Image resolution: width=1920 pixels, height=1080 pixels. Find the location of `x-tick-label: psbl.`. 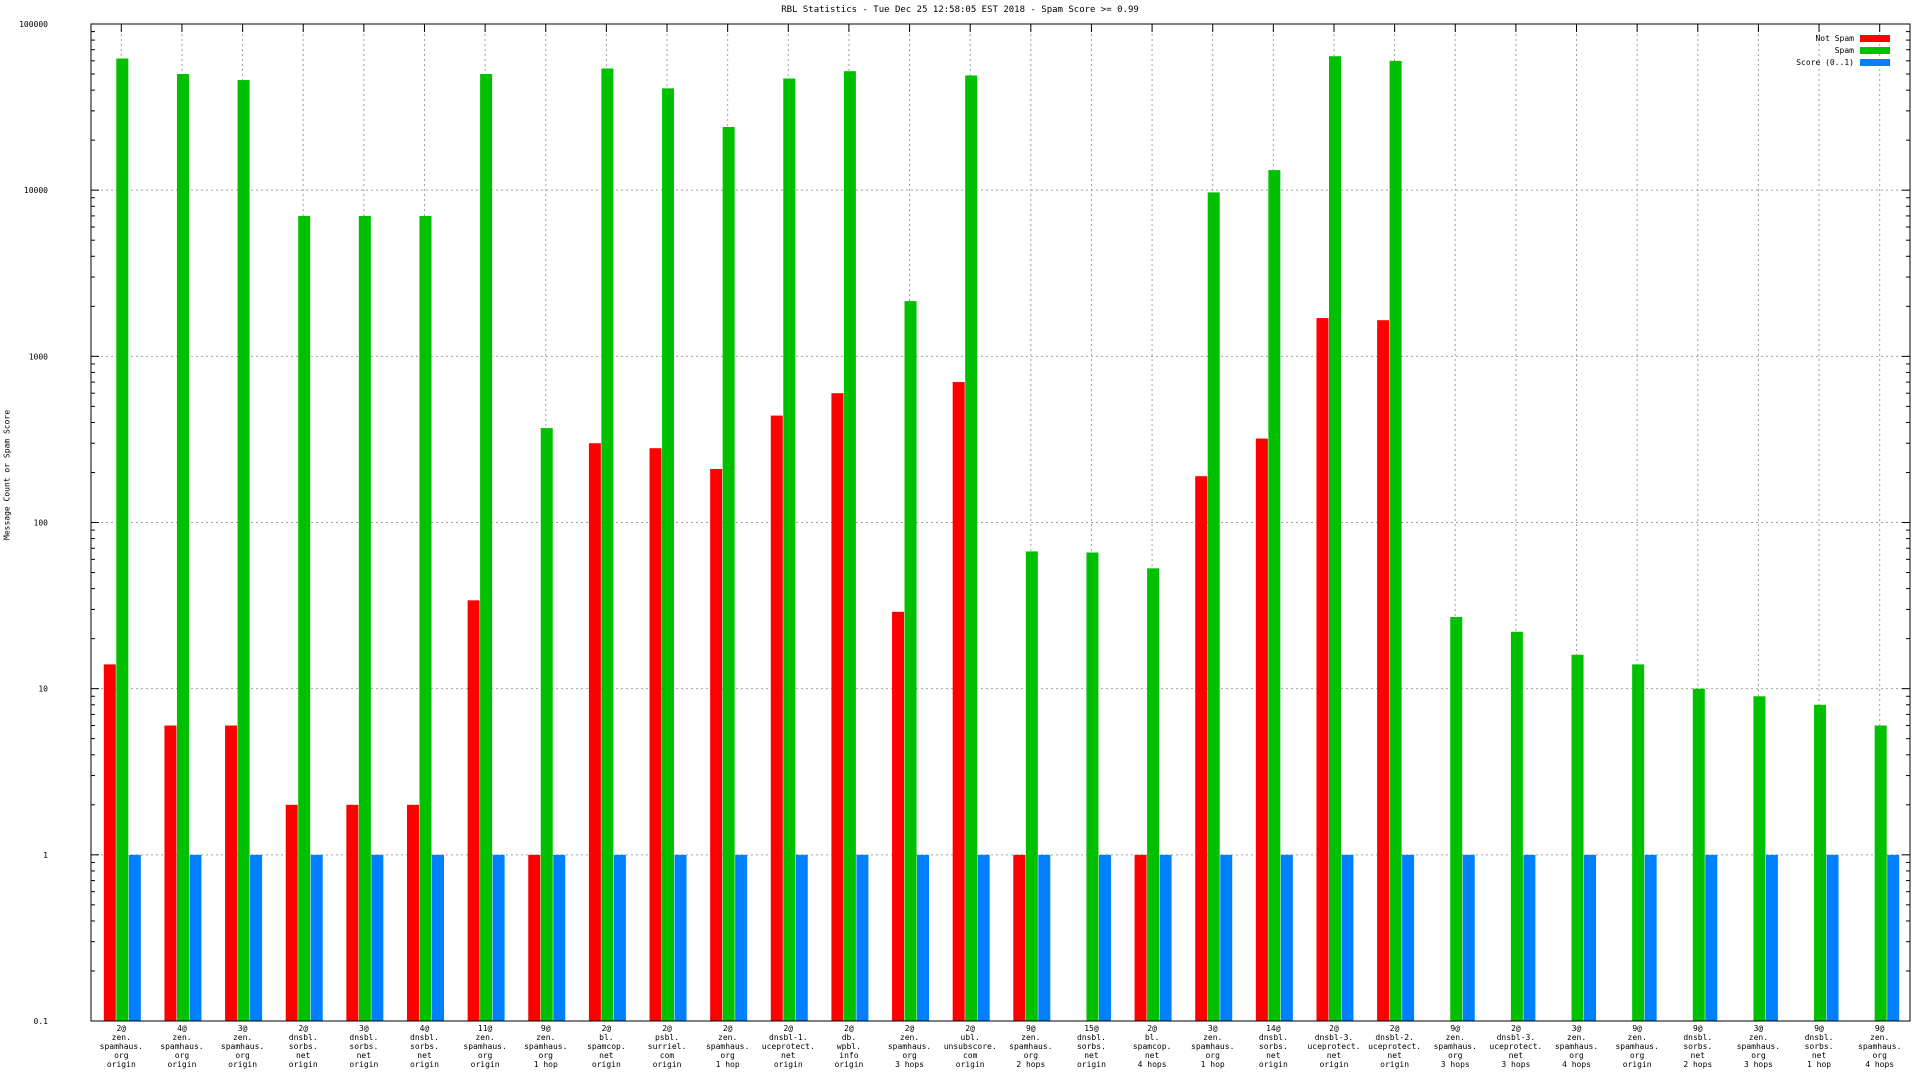

x-tick-label: psbl. is located at coordinates (667, 1037).